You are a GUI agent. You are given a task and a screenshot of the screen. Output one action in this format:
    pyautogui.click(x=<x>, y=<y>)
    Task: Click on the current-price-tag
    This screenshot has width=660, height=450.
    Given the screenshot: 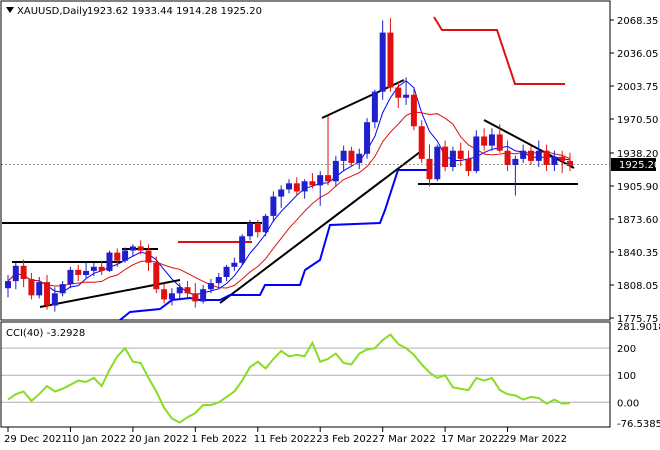 What is the action you would take?
    pyautogui.click(x=633, y=164)
    